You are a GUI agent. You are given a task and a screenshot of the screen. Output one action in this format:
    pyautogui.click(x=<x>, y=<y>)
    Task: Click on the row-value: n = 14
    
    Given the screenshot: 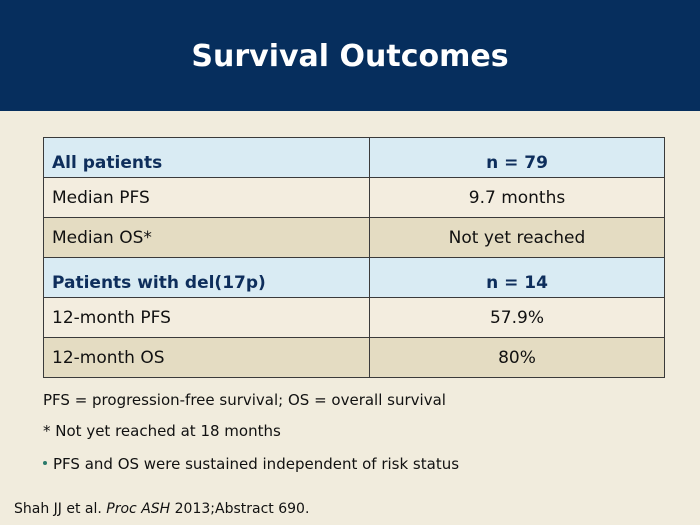 What is the action you would take?
    pyautogui.click(x=517, y=277)
    